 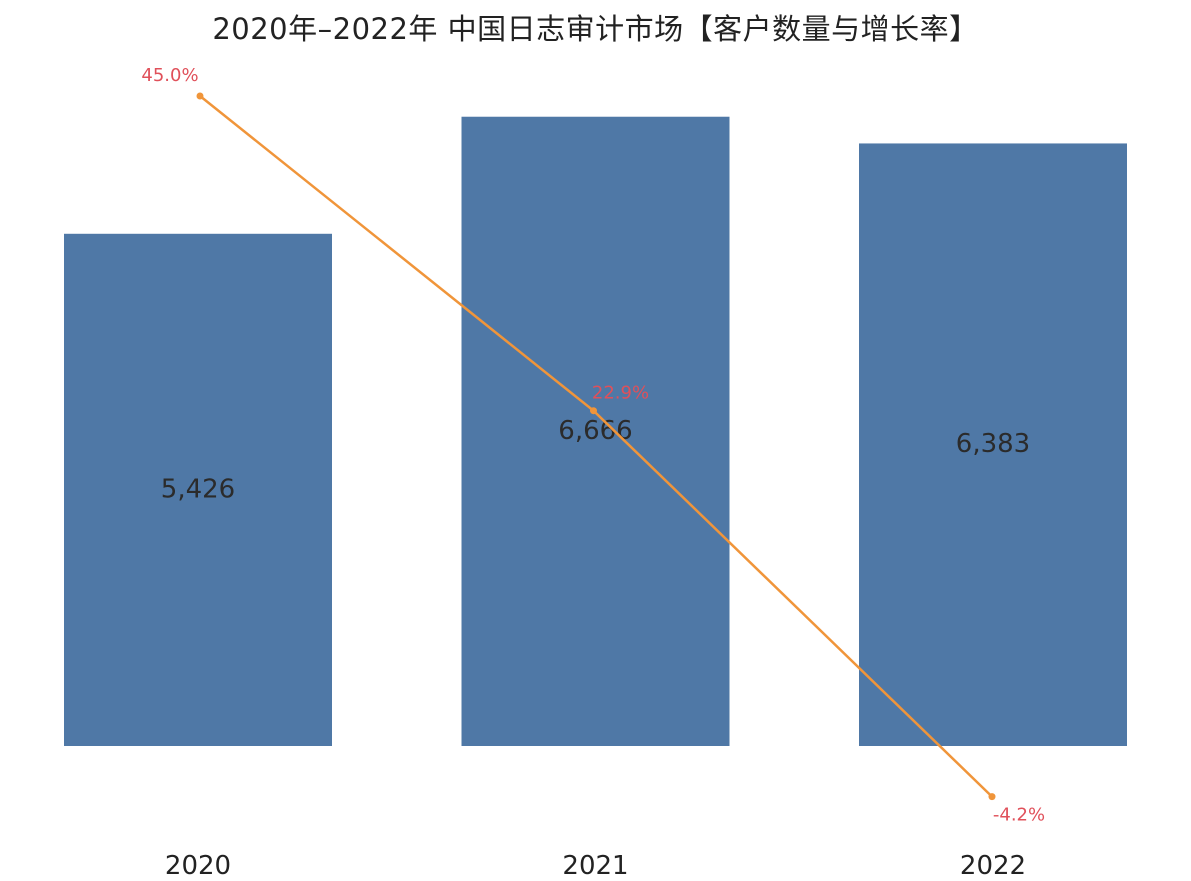 I want to click on x-tick-label: 2022, so click(x=993, y=866).